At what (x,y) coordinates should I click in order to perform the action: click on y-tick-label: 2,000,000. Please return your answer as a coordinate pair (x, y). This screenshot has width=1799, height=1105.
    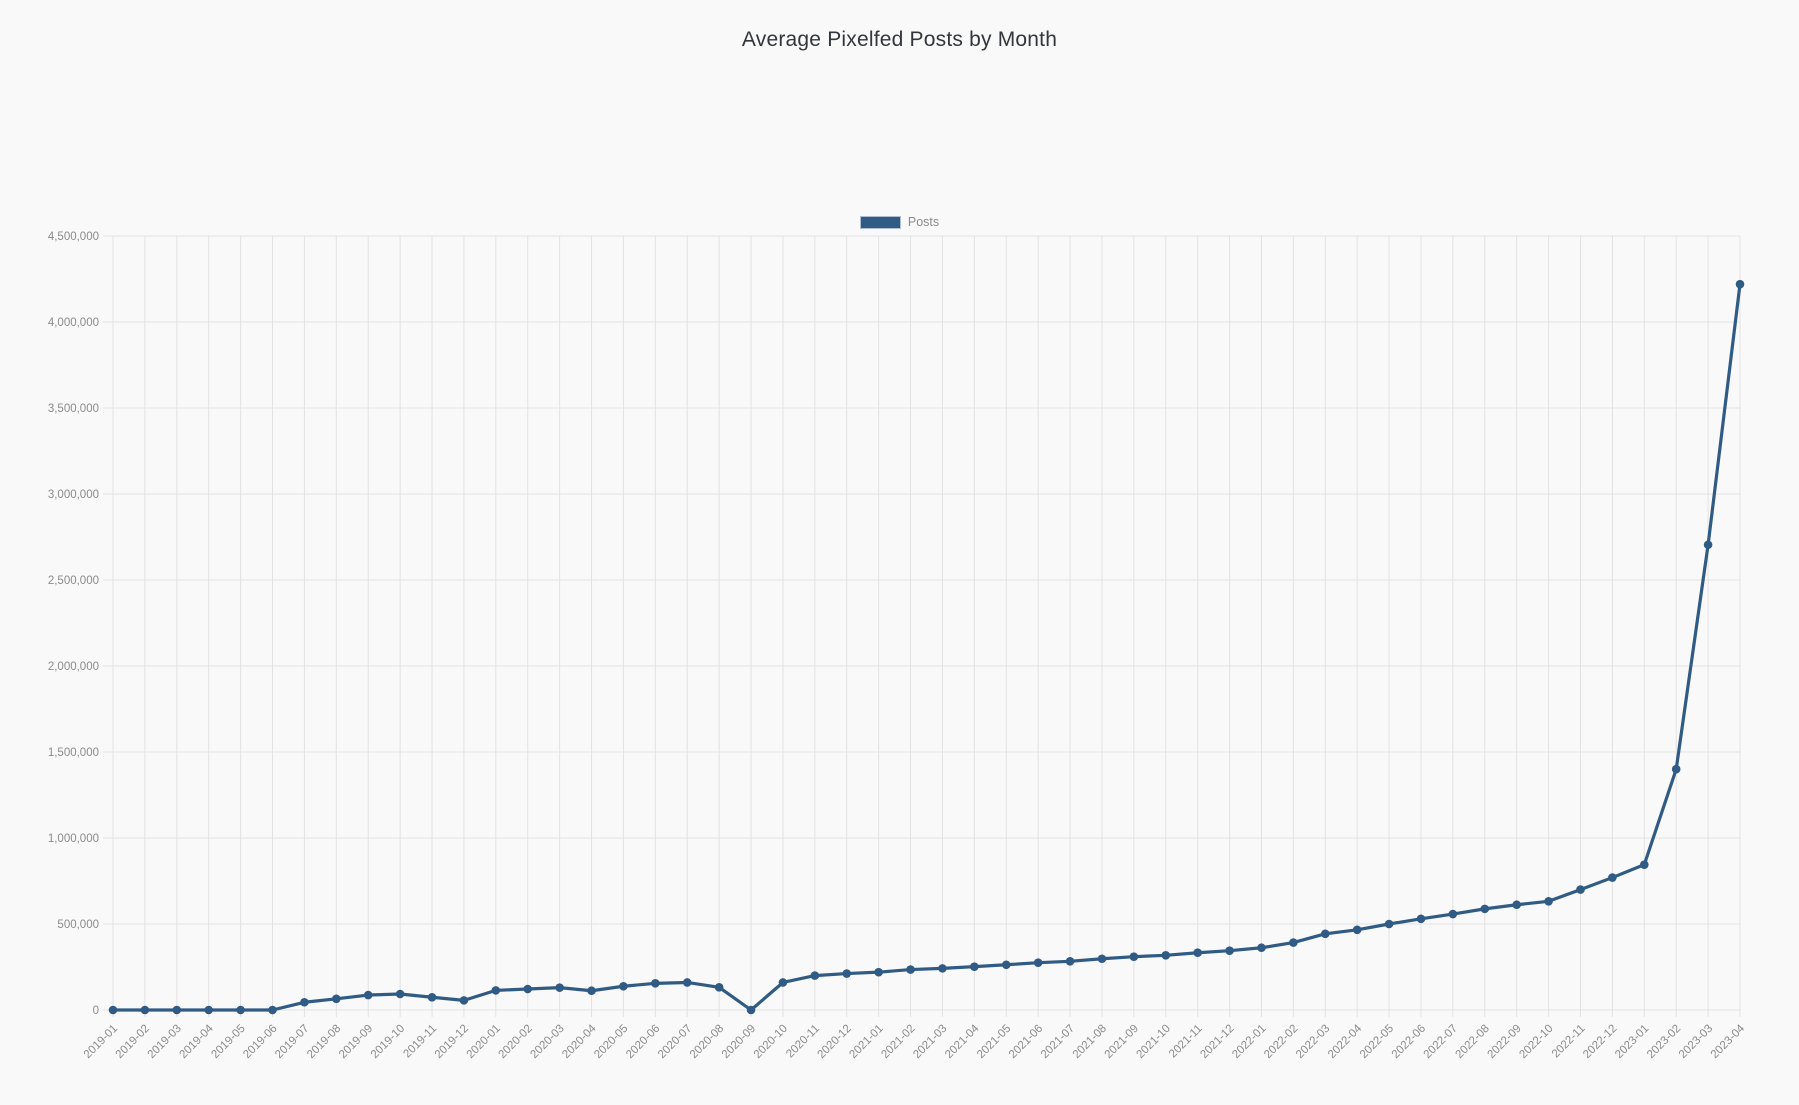
    Looking at the image, I should click on (73, 667).